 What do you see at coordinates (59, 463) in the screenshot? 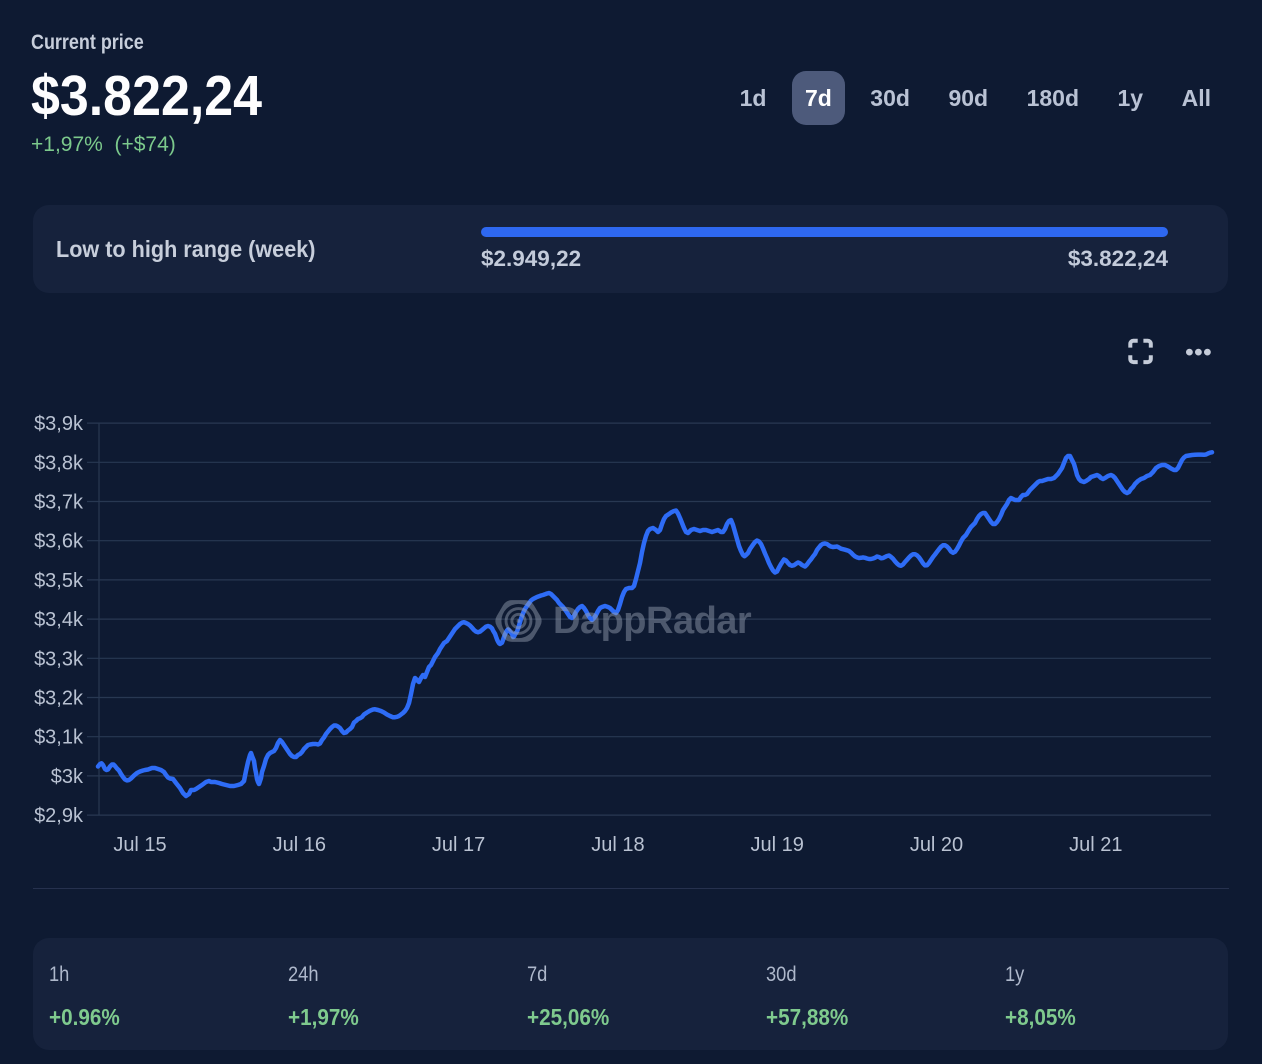
I see `svg-text: $3,8k` at bounding box center [59, 463].